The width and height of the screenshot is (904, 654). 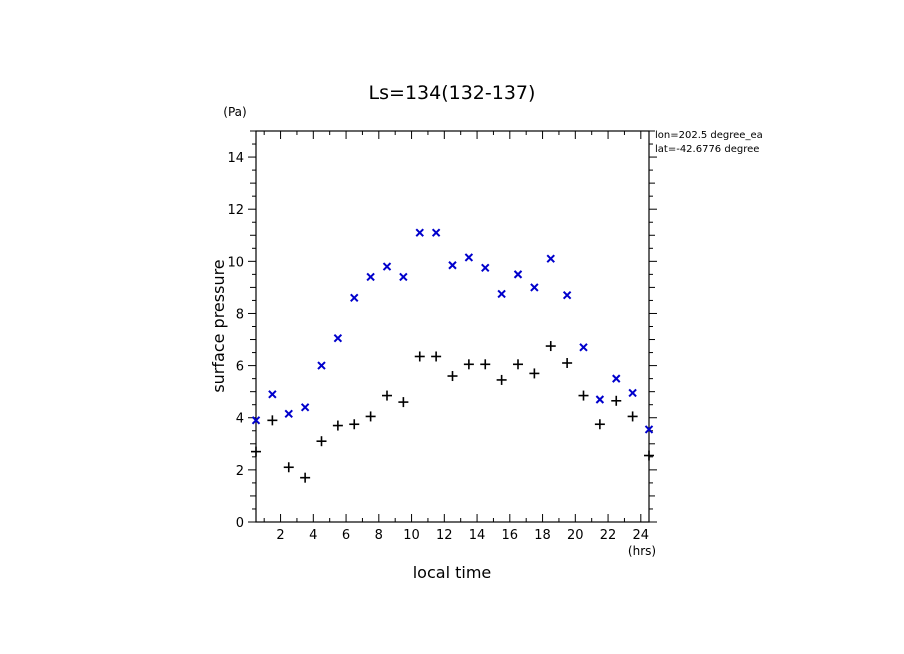 I want to click on x-tick-label: 18, so click(x=542, y=535).